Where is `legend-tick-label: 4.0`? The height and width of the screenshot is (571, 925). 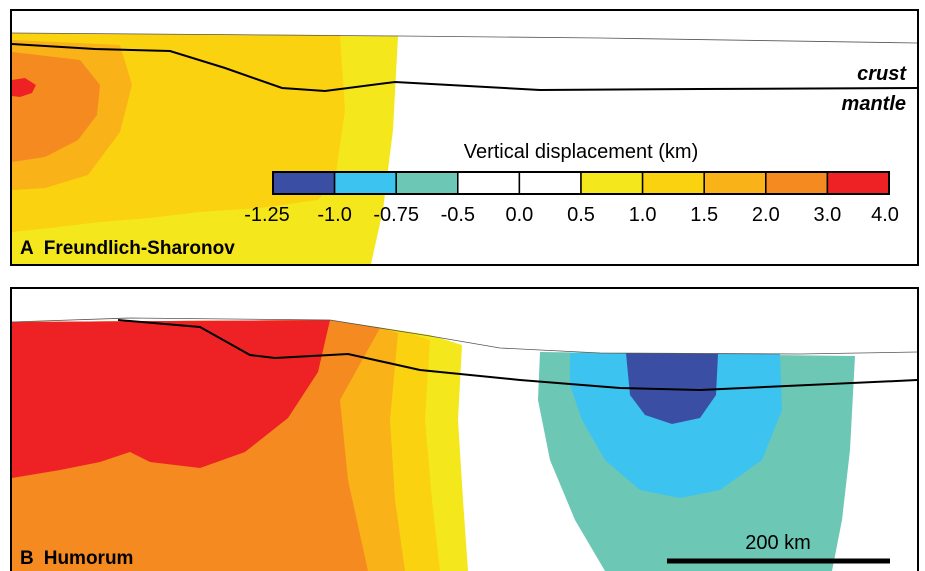
legend-tick-label: 4.0 is located at coordinates (885, 215).